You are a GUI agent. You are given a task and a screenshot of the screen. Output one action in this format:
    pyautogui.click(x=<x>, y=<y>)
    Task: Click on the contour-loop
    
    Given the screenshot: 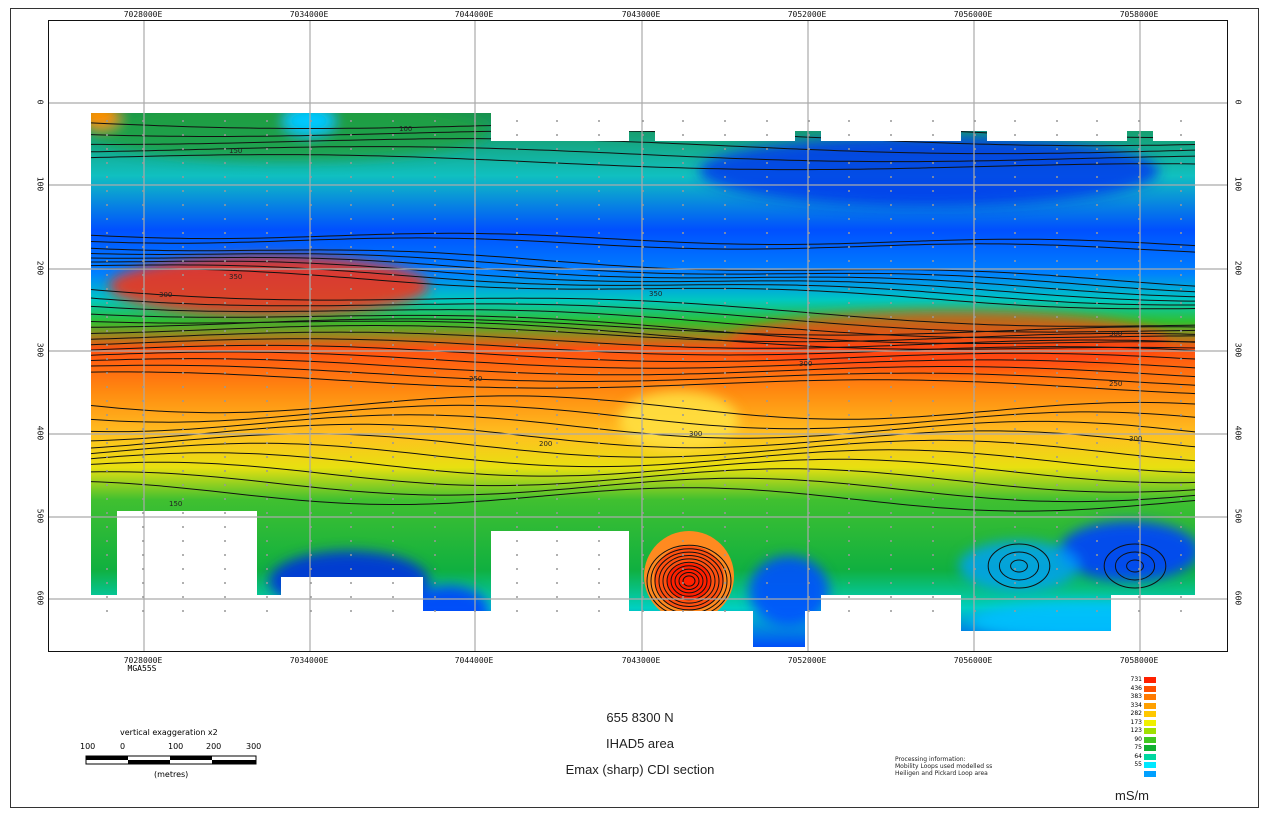 What is the action you would take?
    pyautogui.click(x=1135, y=566)
    